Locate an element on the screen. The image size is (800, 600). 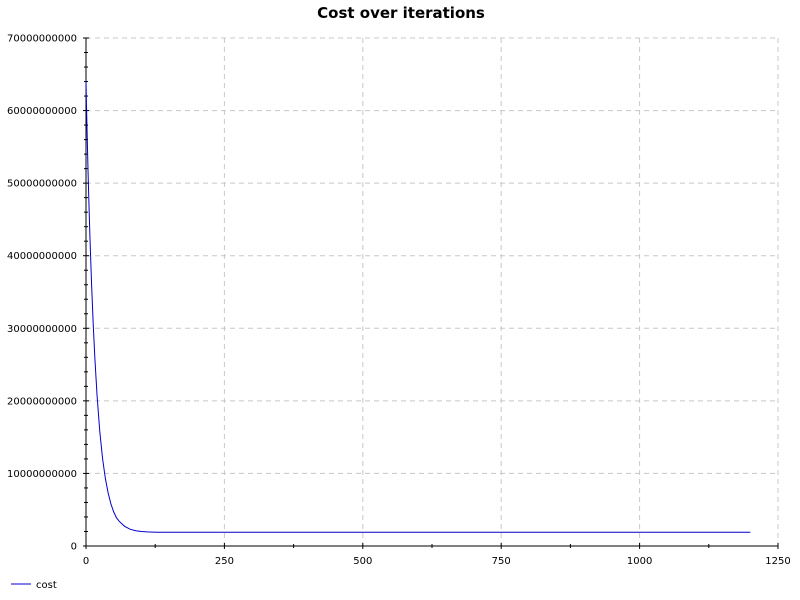
y-tick-label: 60000000000 is located at coordinates (42, 111).